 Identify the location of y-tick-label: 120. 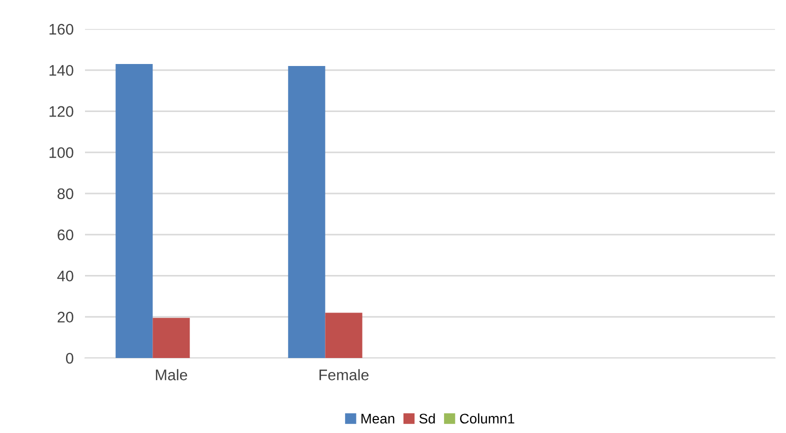
(62, 111).